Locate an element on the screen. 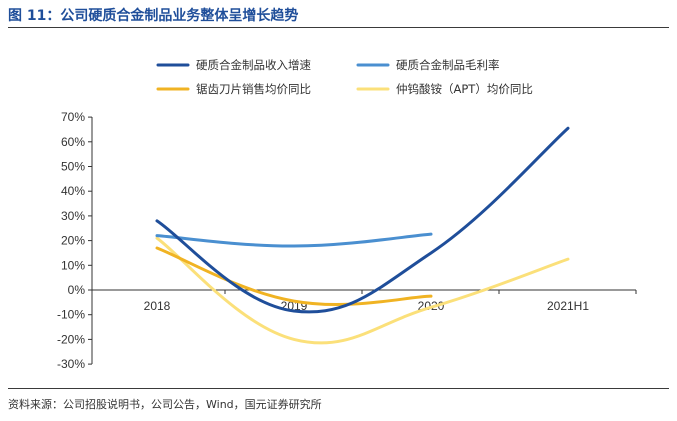 This screenshot has height=421, width=677. y-tick-label: 60% is located at coordinates (73, 142).